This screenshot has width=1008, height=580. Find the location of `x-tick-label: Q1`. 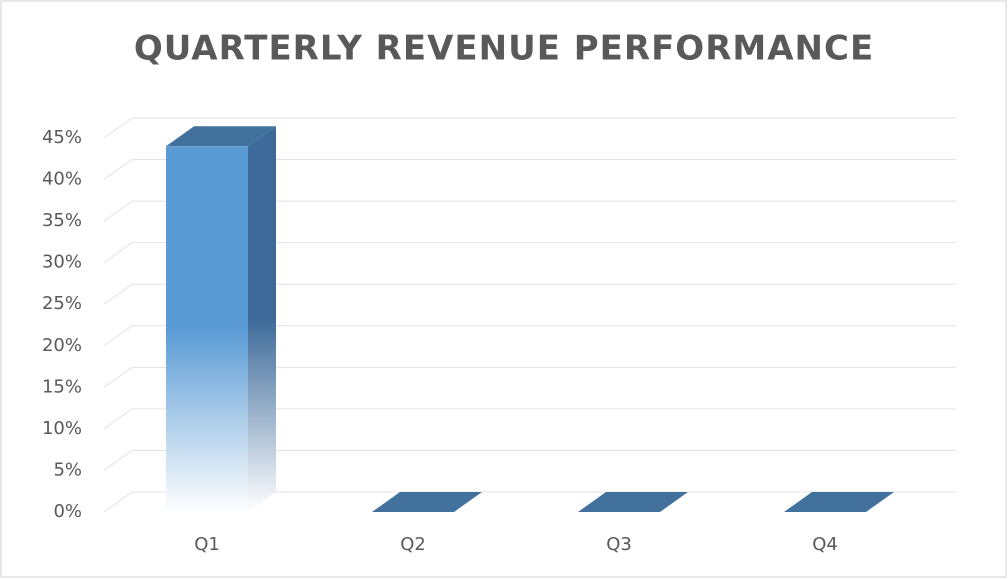

x-tick-label: Q1 is located at coordinates (207, 544).